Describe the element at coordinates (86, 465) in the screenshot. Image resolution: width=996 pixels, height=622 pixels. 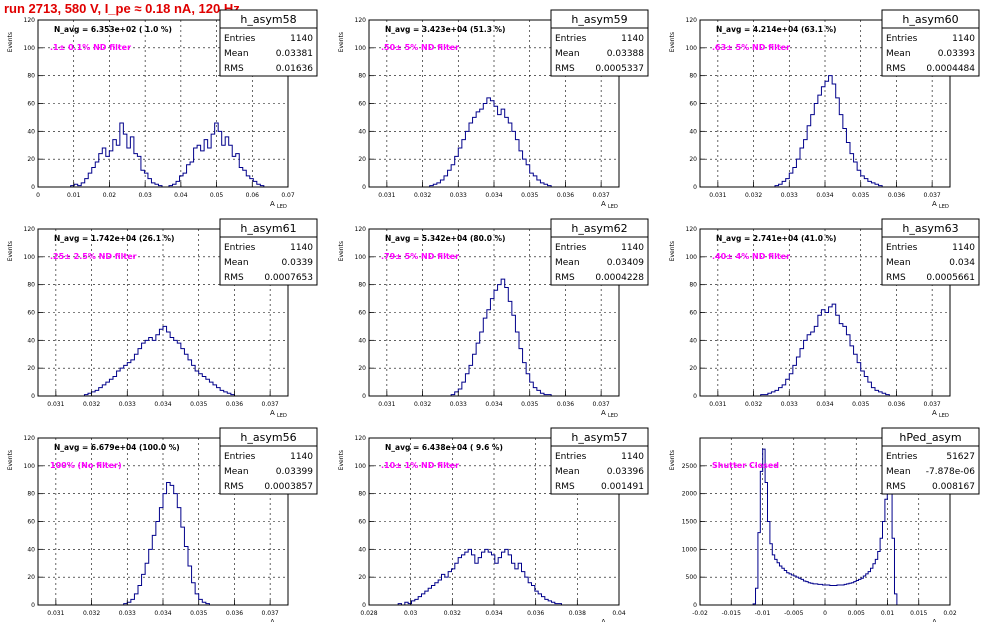
I see `filter-annotation: 100% (No filter)` at that location.